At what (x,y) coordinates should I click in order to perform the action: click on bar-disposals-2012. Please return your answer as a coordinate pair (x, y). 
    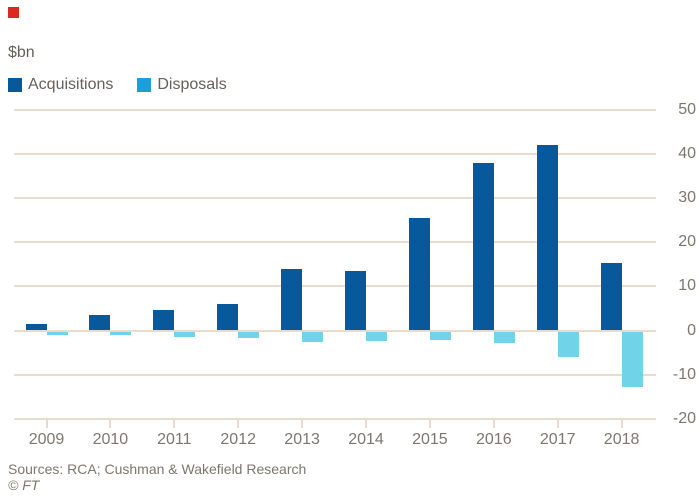
    Looking at the image, I should click on (249, 334).